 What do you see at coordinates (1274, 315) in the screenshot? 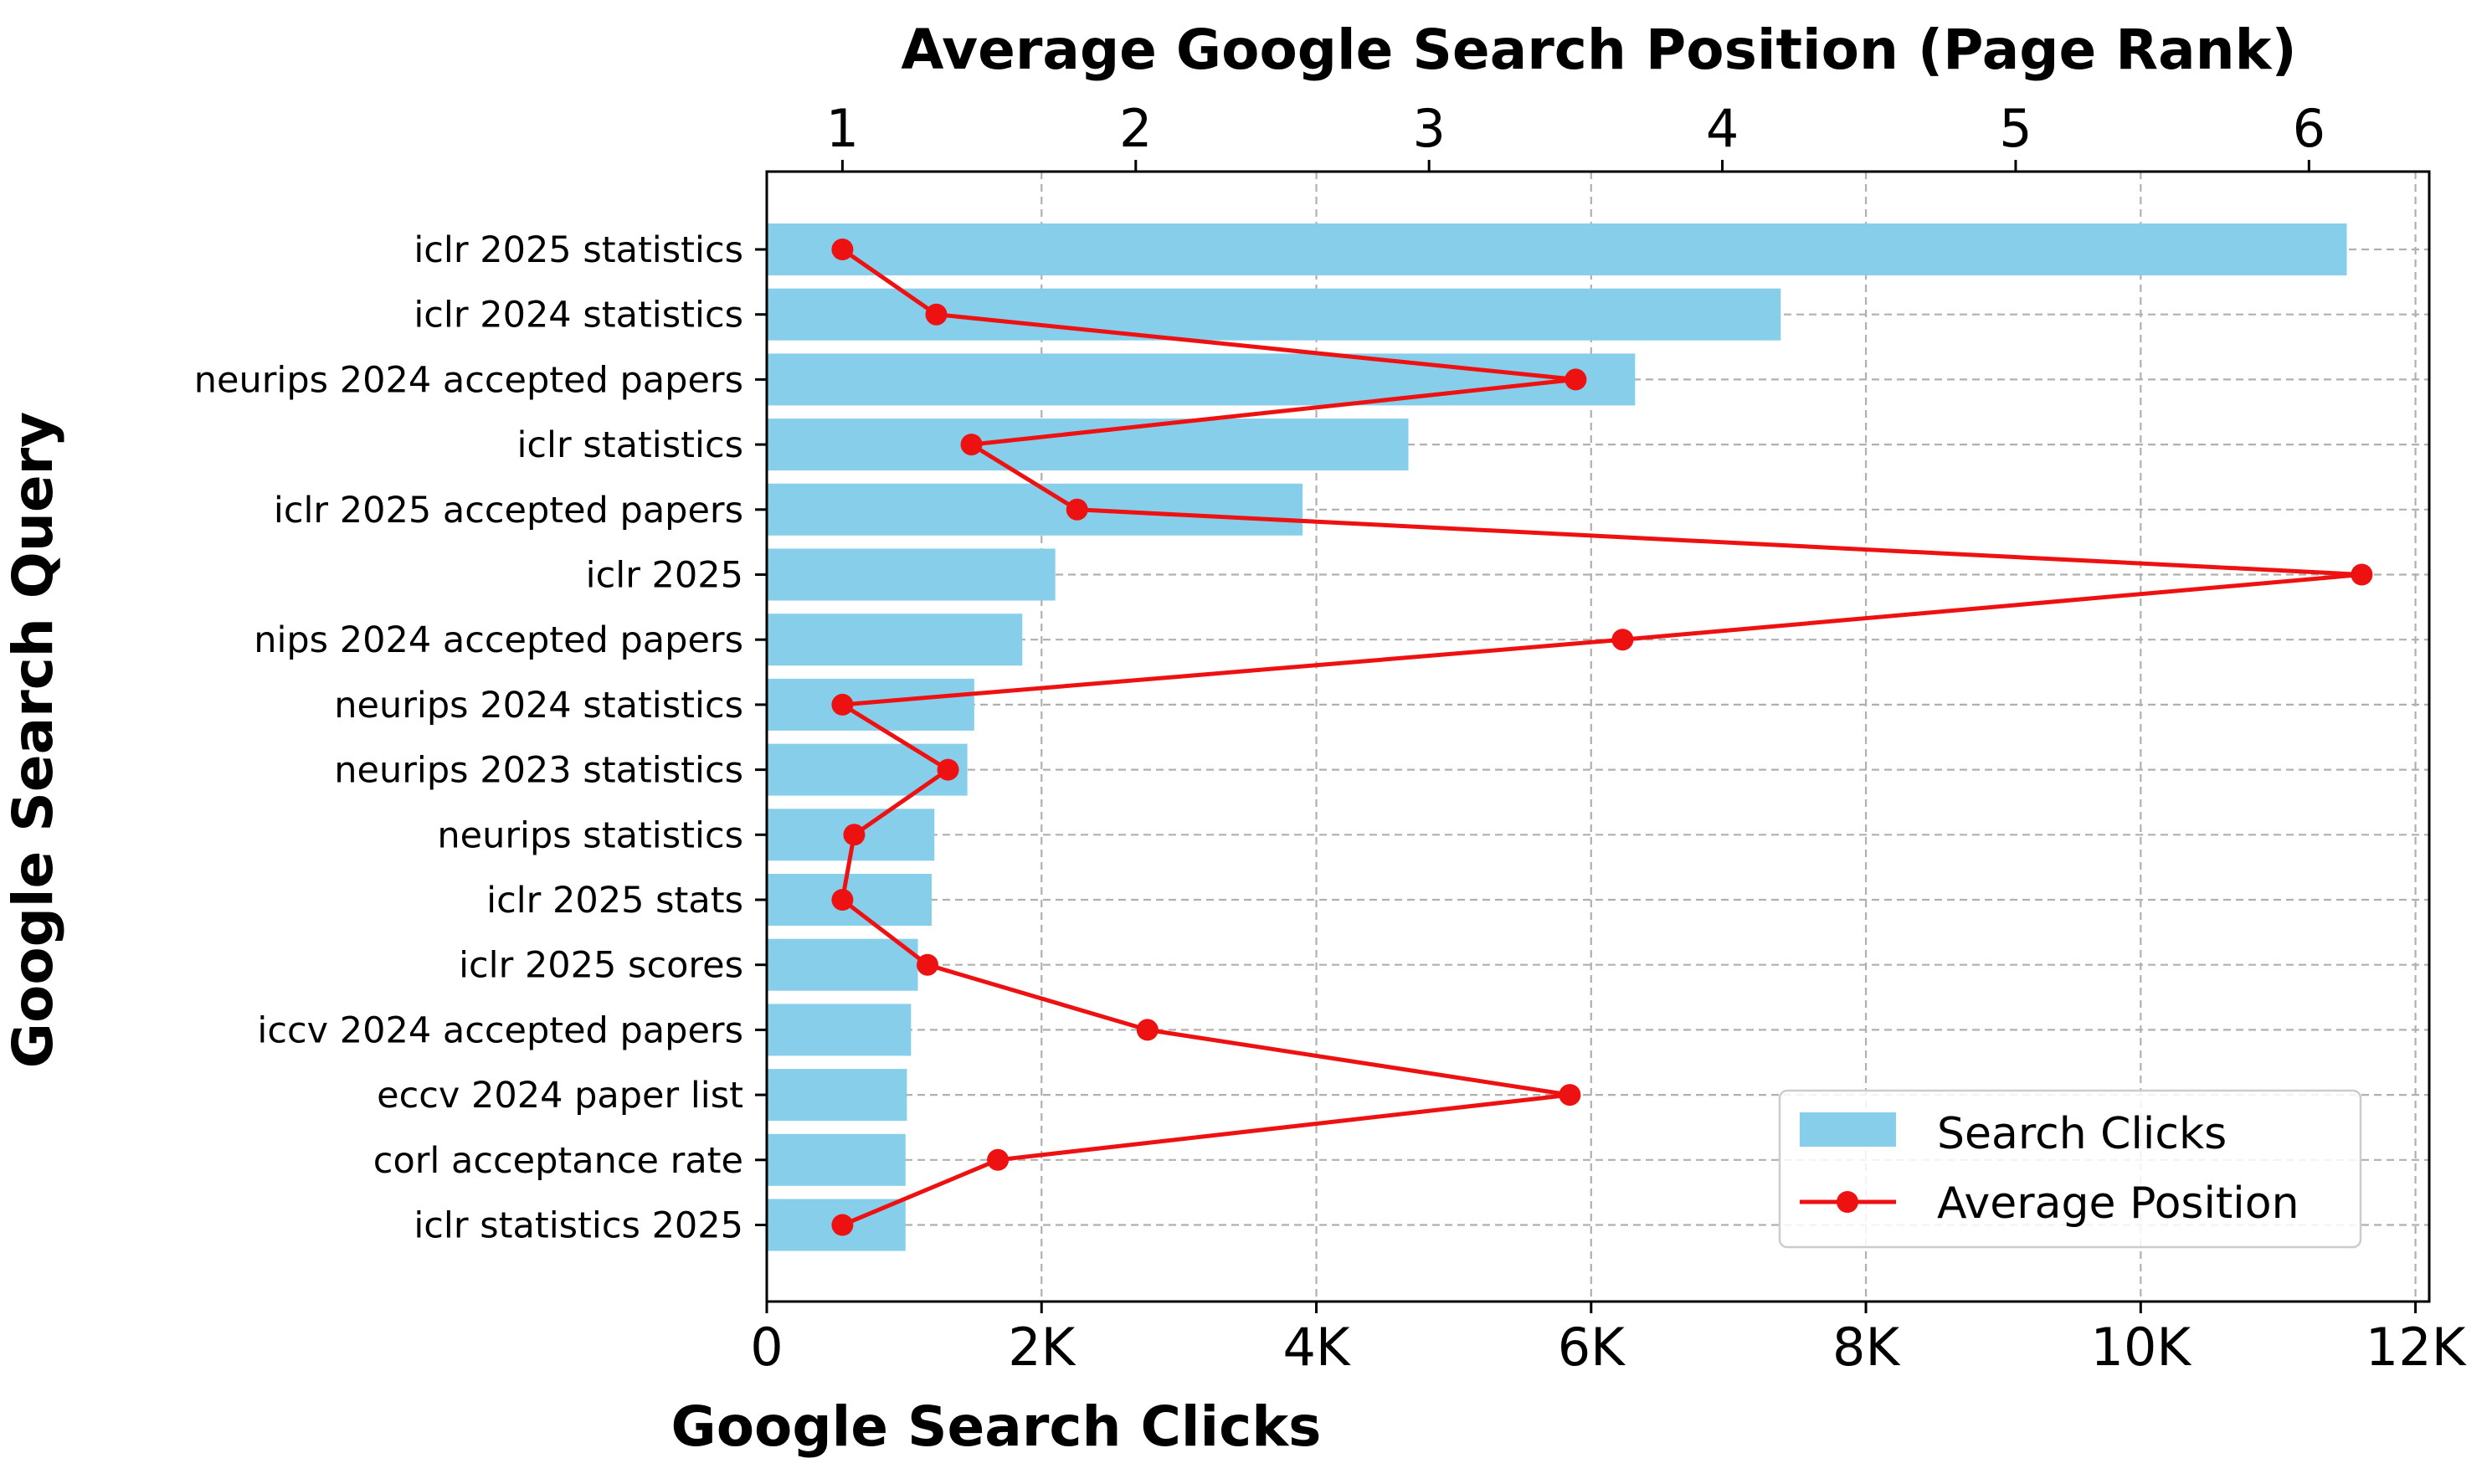
I see `bar-iclr-2024-statistics` at bounding box center [1274, 315].